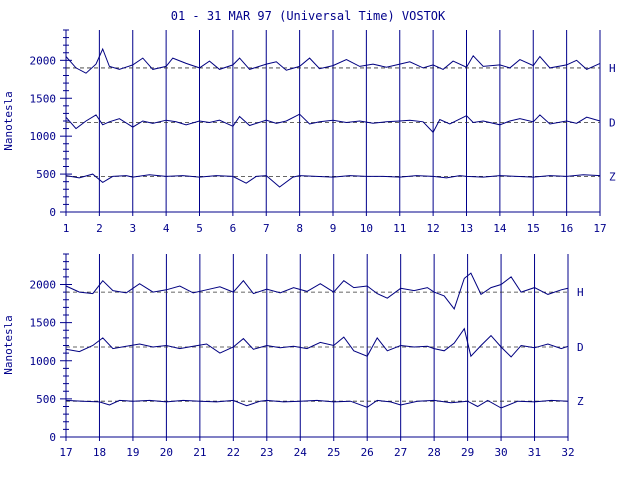 This screenshot has width=640, height=480. I want to click on x-tick-label: 18, so click(99, 452).